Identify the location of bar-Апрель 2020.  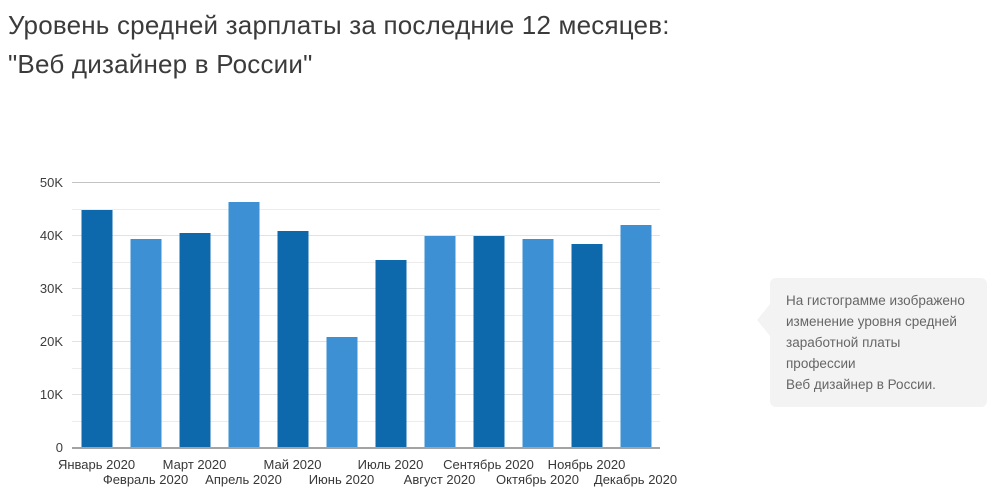
(243, 324).